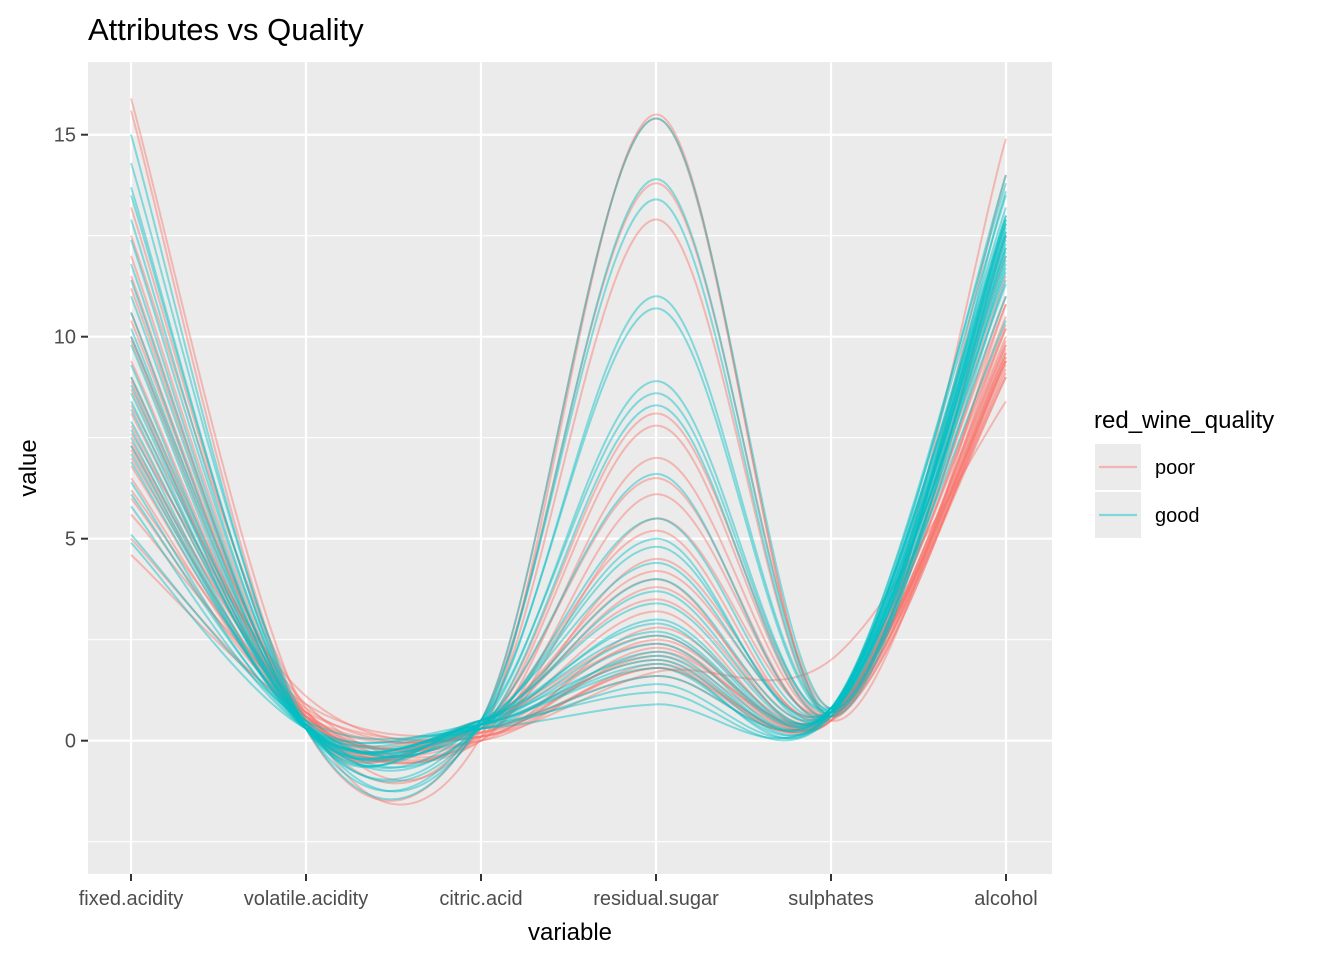 Image resolution: width=1344 pixels, height=960 pixels. I want to click on x-tick-label: citric.acid, so click(480, 899).